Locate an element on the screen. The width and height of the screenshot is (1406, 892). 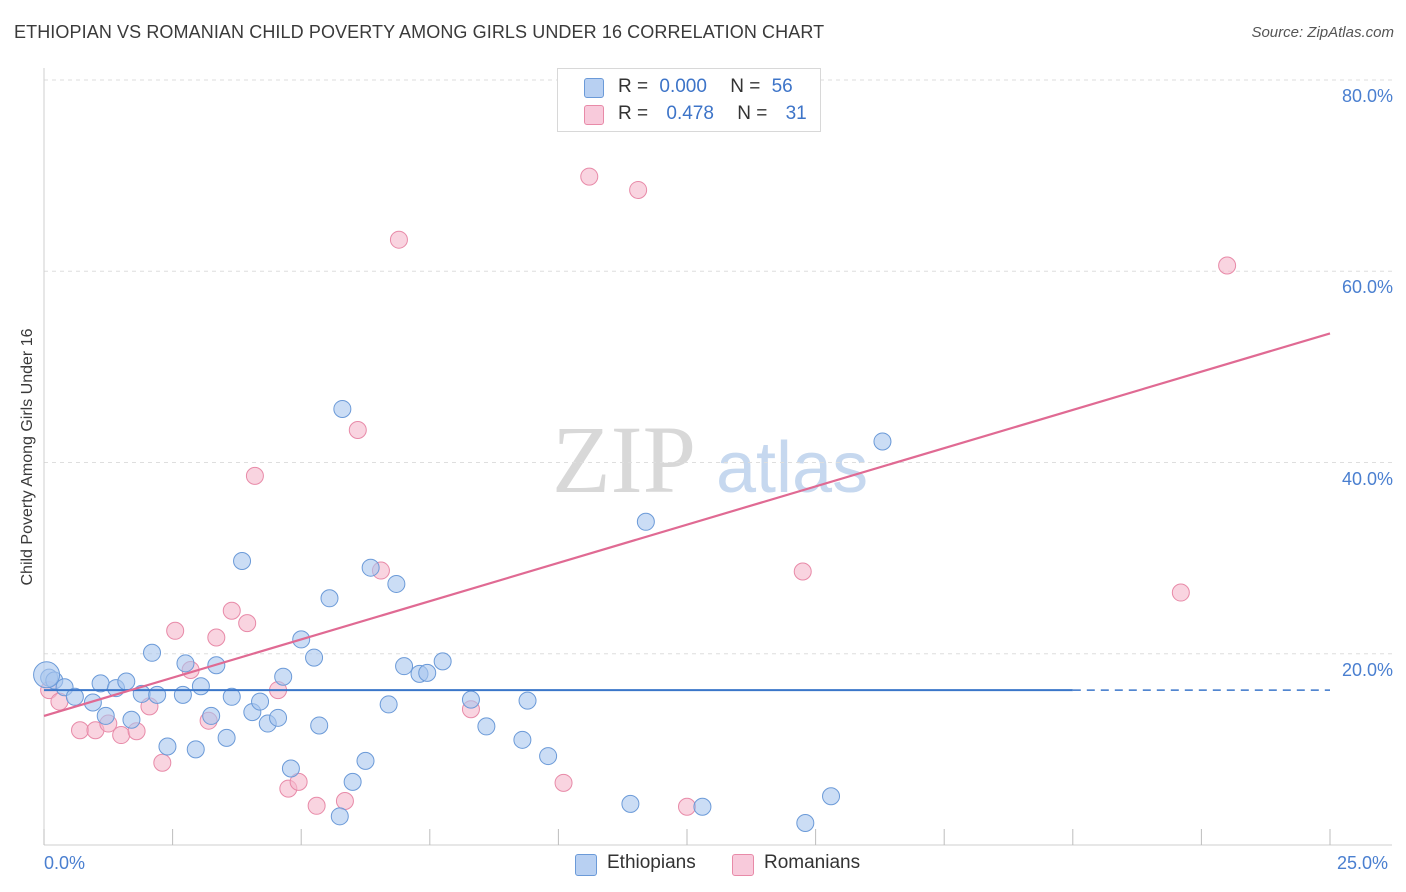
y-tick-label: 40.0% is located at coordinates (1367, 478).